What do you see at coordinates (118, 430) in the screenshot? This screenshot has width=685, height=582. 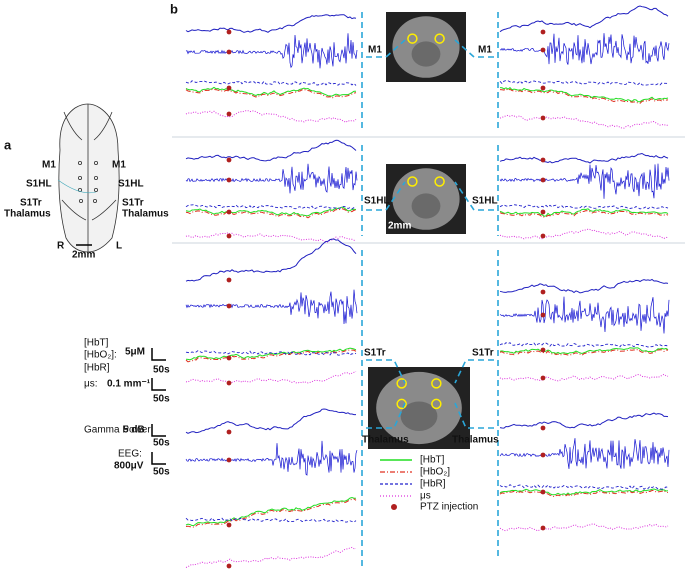 I see `scale-text: Gamma Power:` at bounding box center [118, 430].